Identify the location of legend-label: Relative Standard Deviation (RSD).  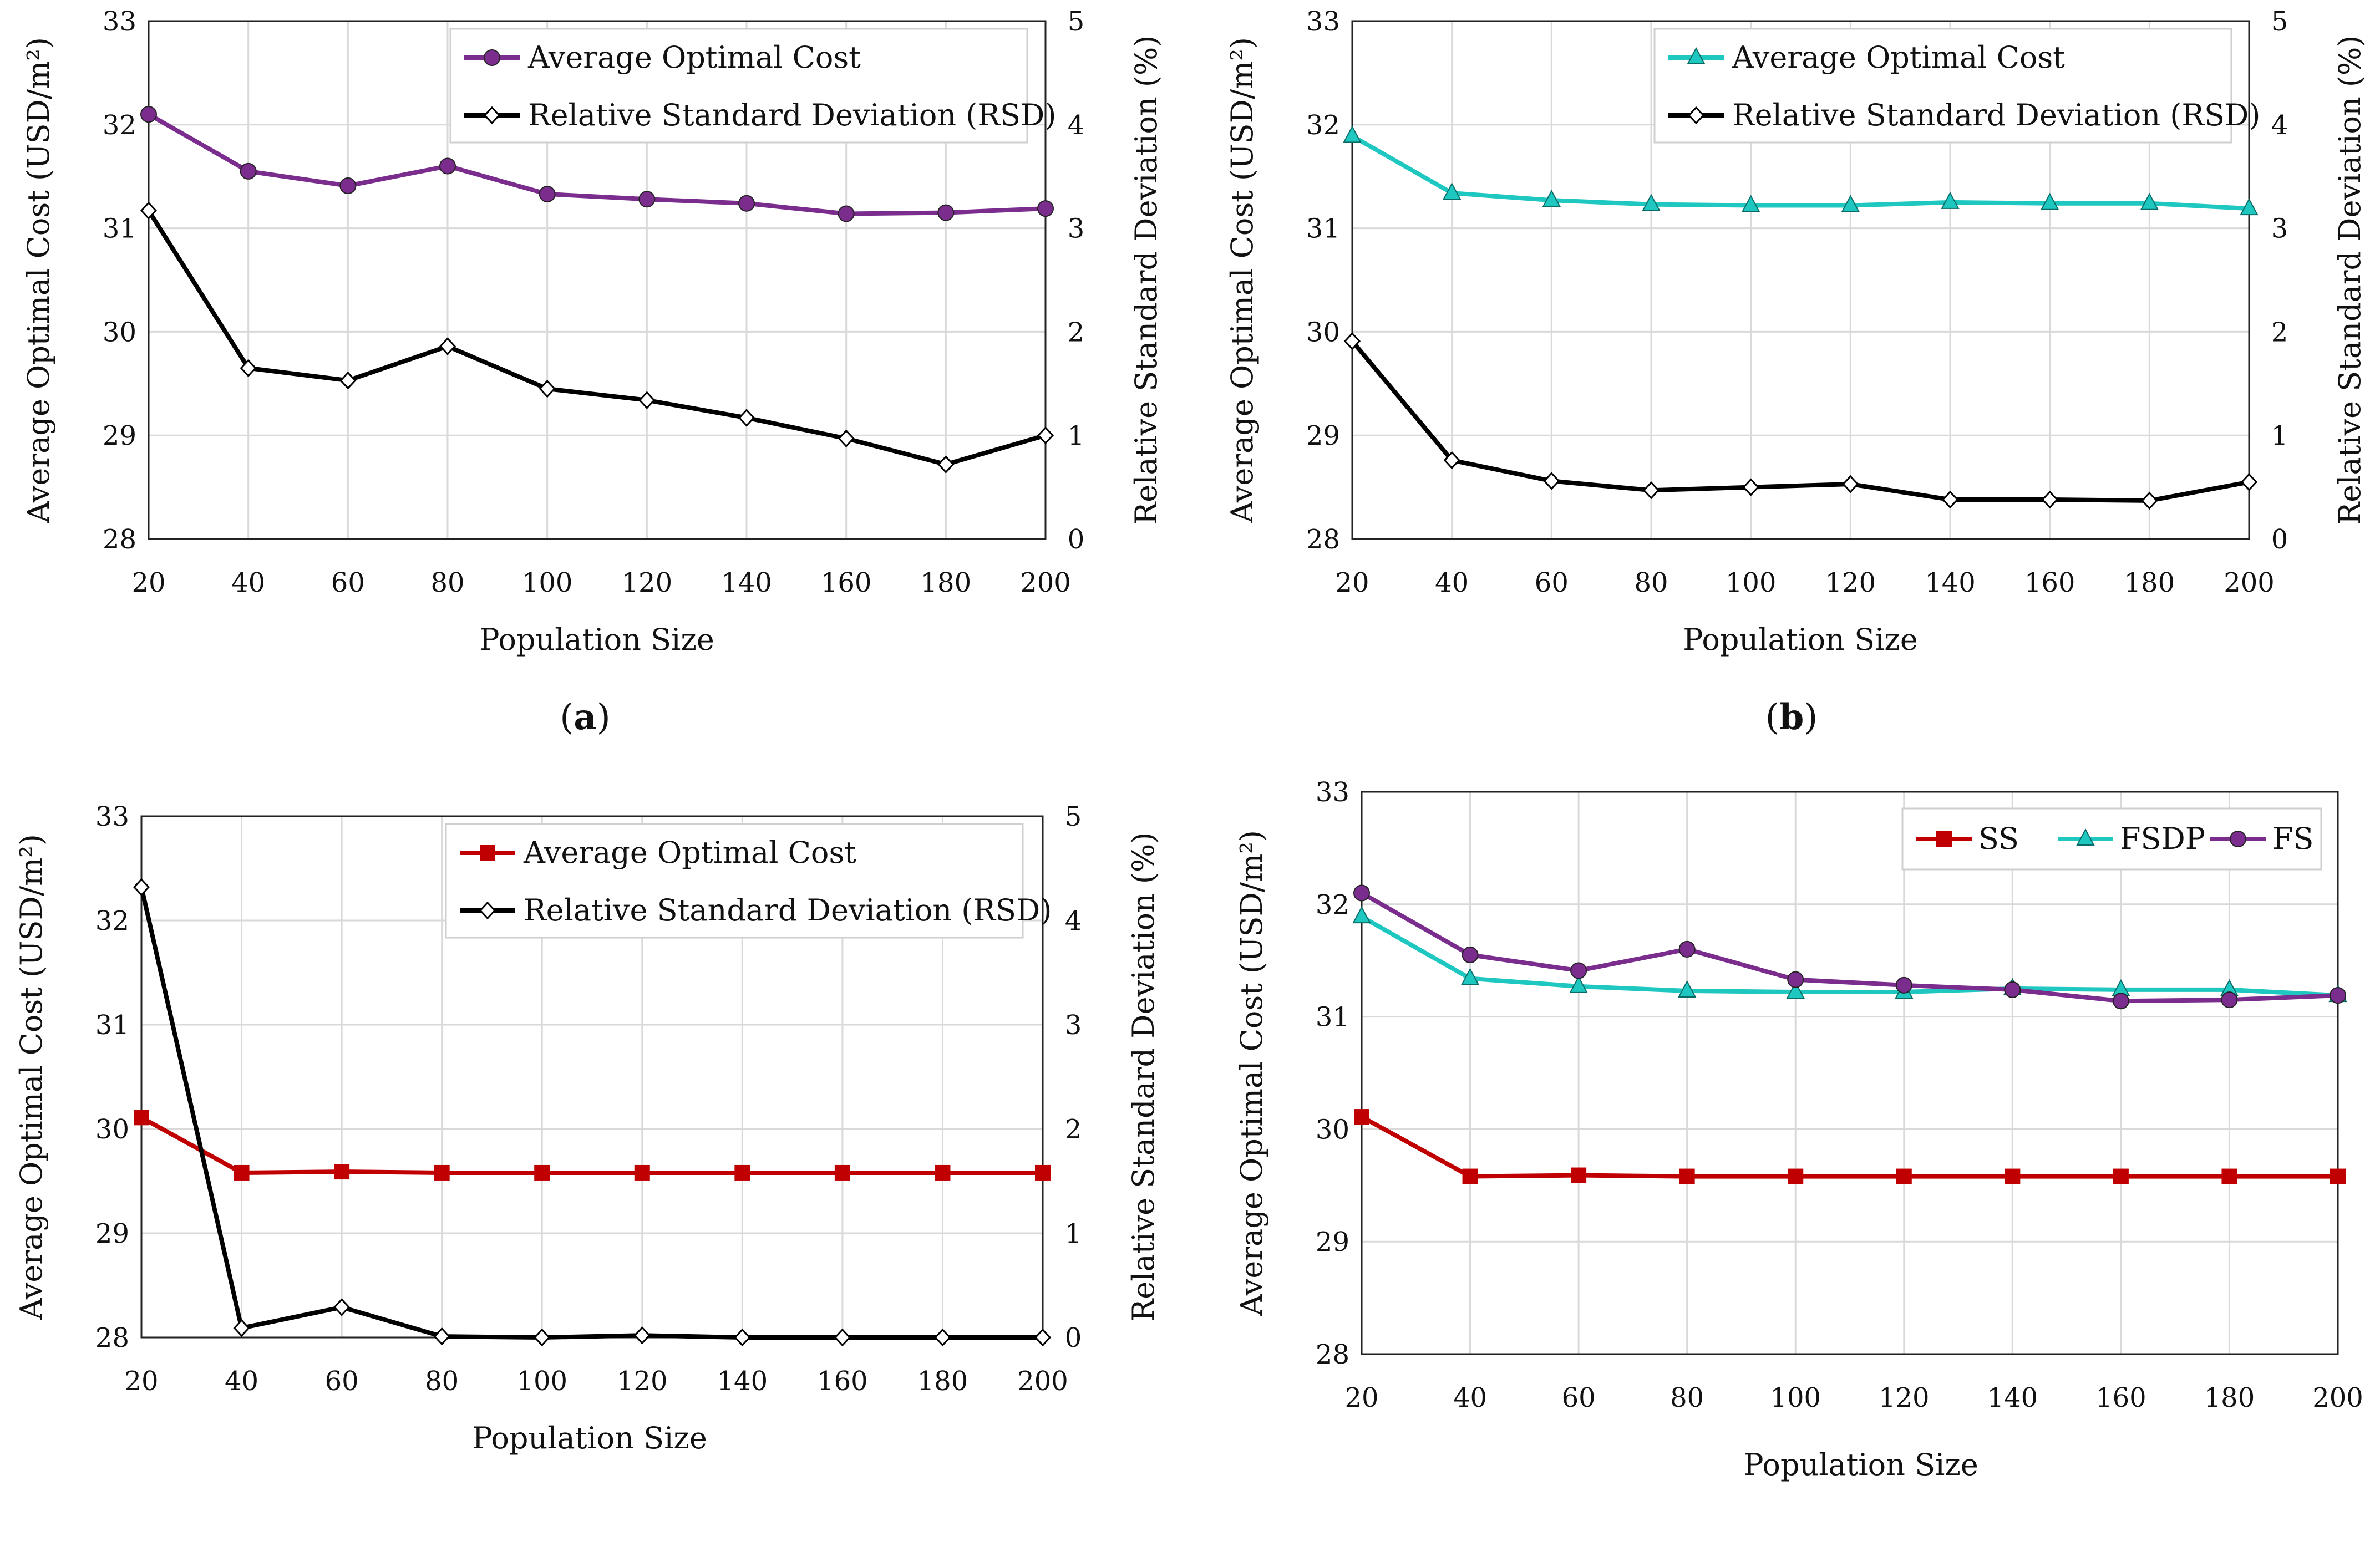
(1996, 115).